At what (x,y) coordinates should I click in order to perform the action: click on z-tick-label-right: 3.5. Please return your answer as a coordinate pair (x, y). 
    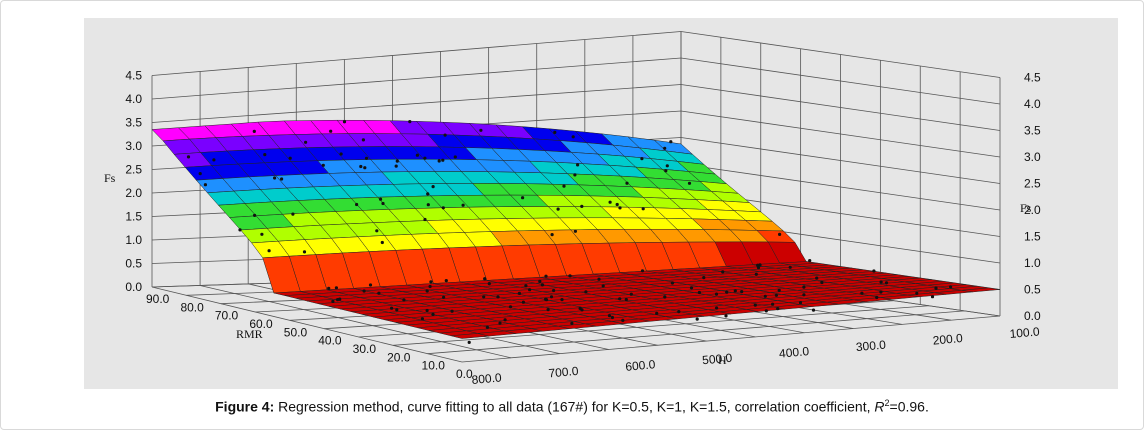
    Looking at the image, I should click on (1032, 131).